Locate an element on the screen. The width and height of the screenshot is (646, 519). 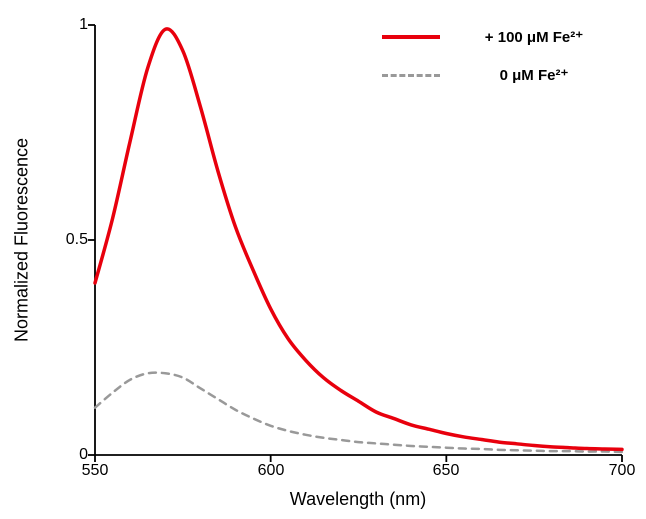
x-axis-title: Wavelength (nm) is located at coordinates (358, 499).